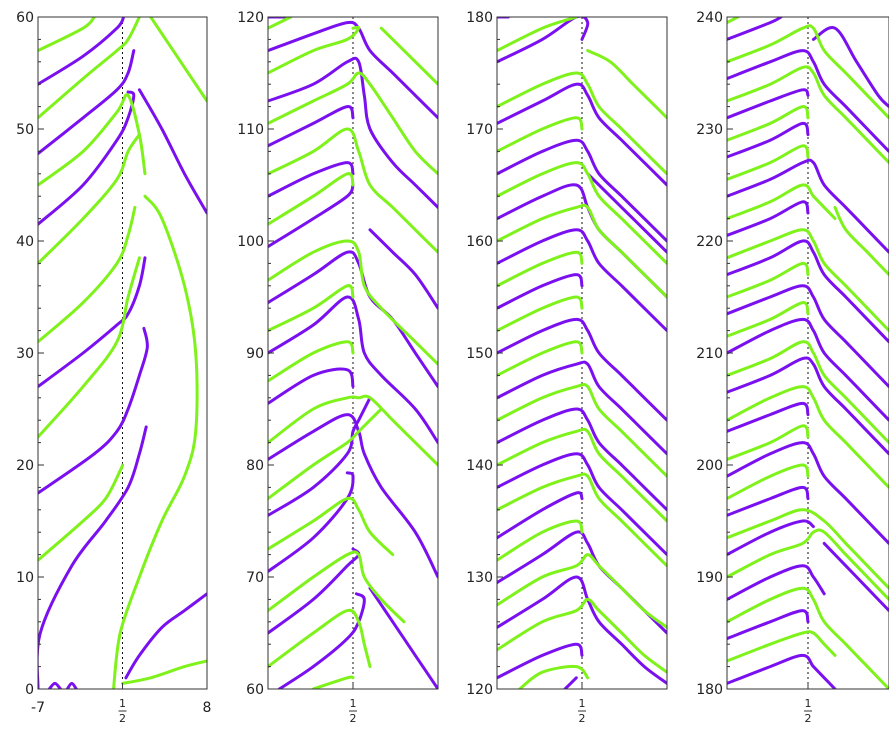  What do you see at coordinates (479, 466) in the screenshot?
I see `y-tick-label: 140` at bounding box center [479, 466].